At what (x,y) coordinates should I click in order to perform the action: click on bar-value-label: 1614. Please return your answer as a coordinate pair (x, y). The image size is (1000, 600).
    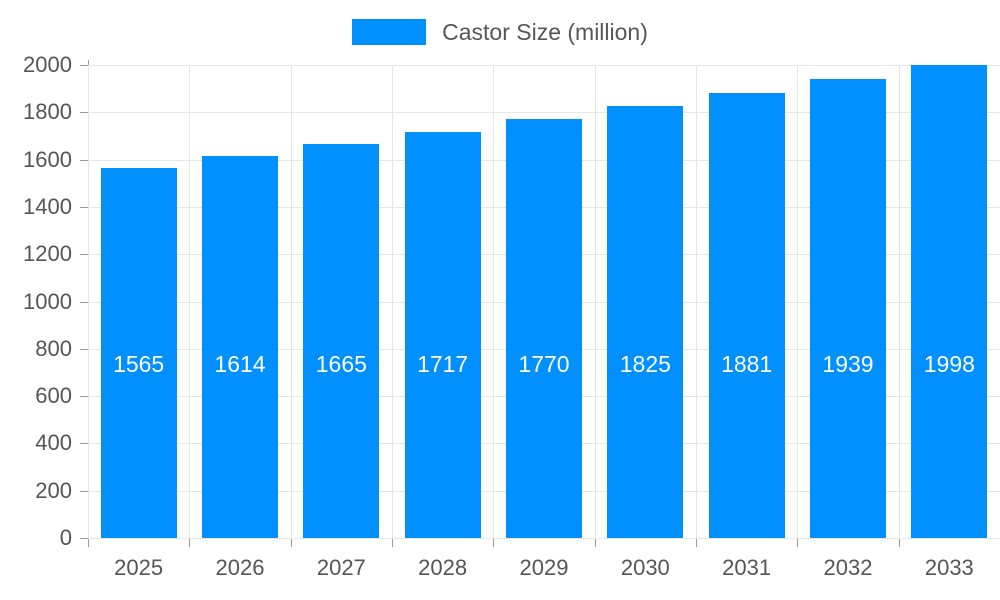
    Looking at the image, I should click on (240, 364).